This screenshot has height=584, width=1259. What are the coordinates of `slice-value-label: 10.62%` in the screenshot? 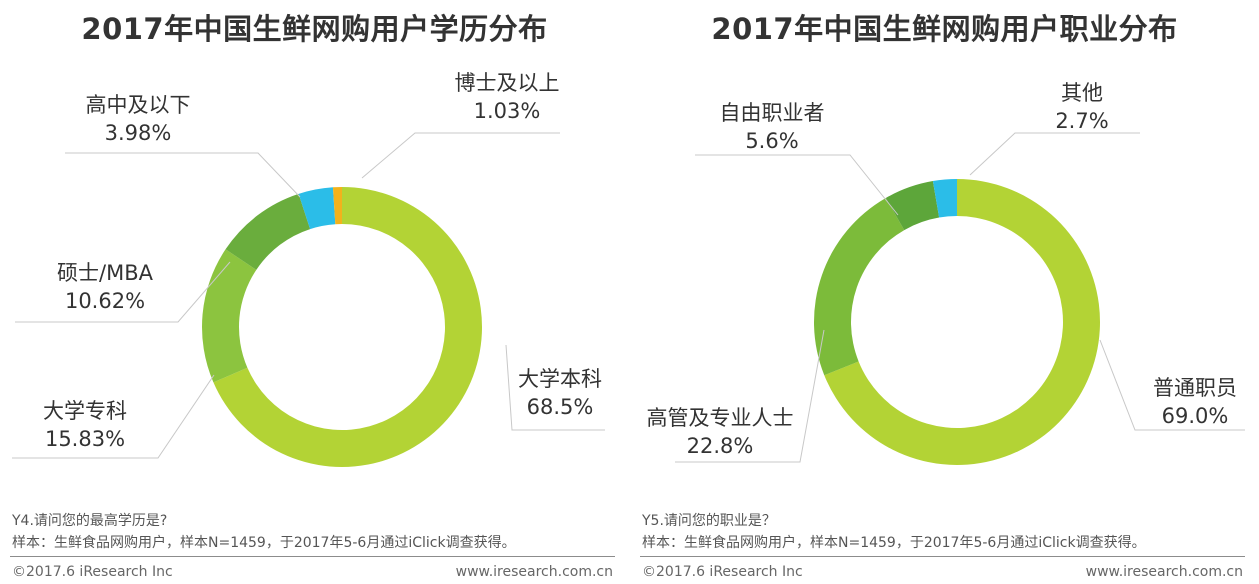 It's located at (105, 301).